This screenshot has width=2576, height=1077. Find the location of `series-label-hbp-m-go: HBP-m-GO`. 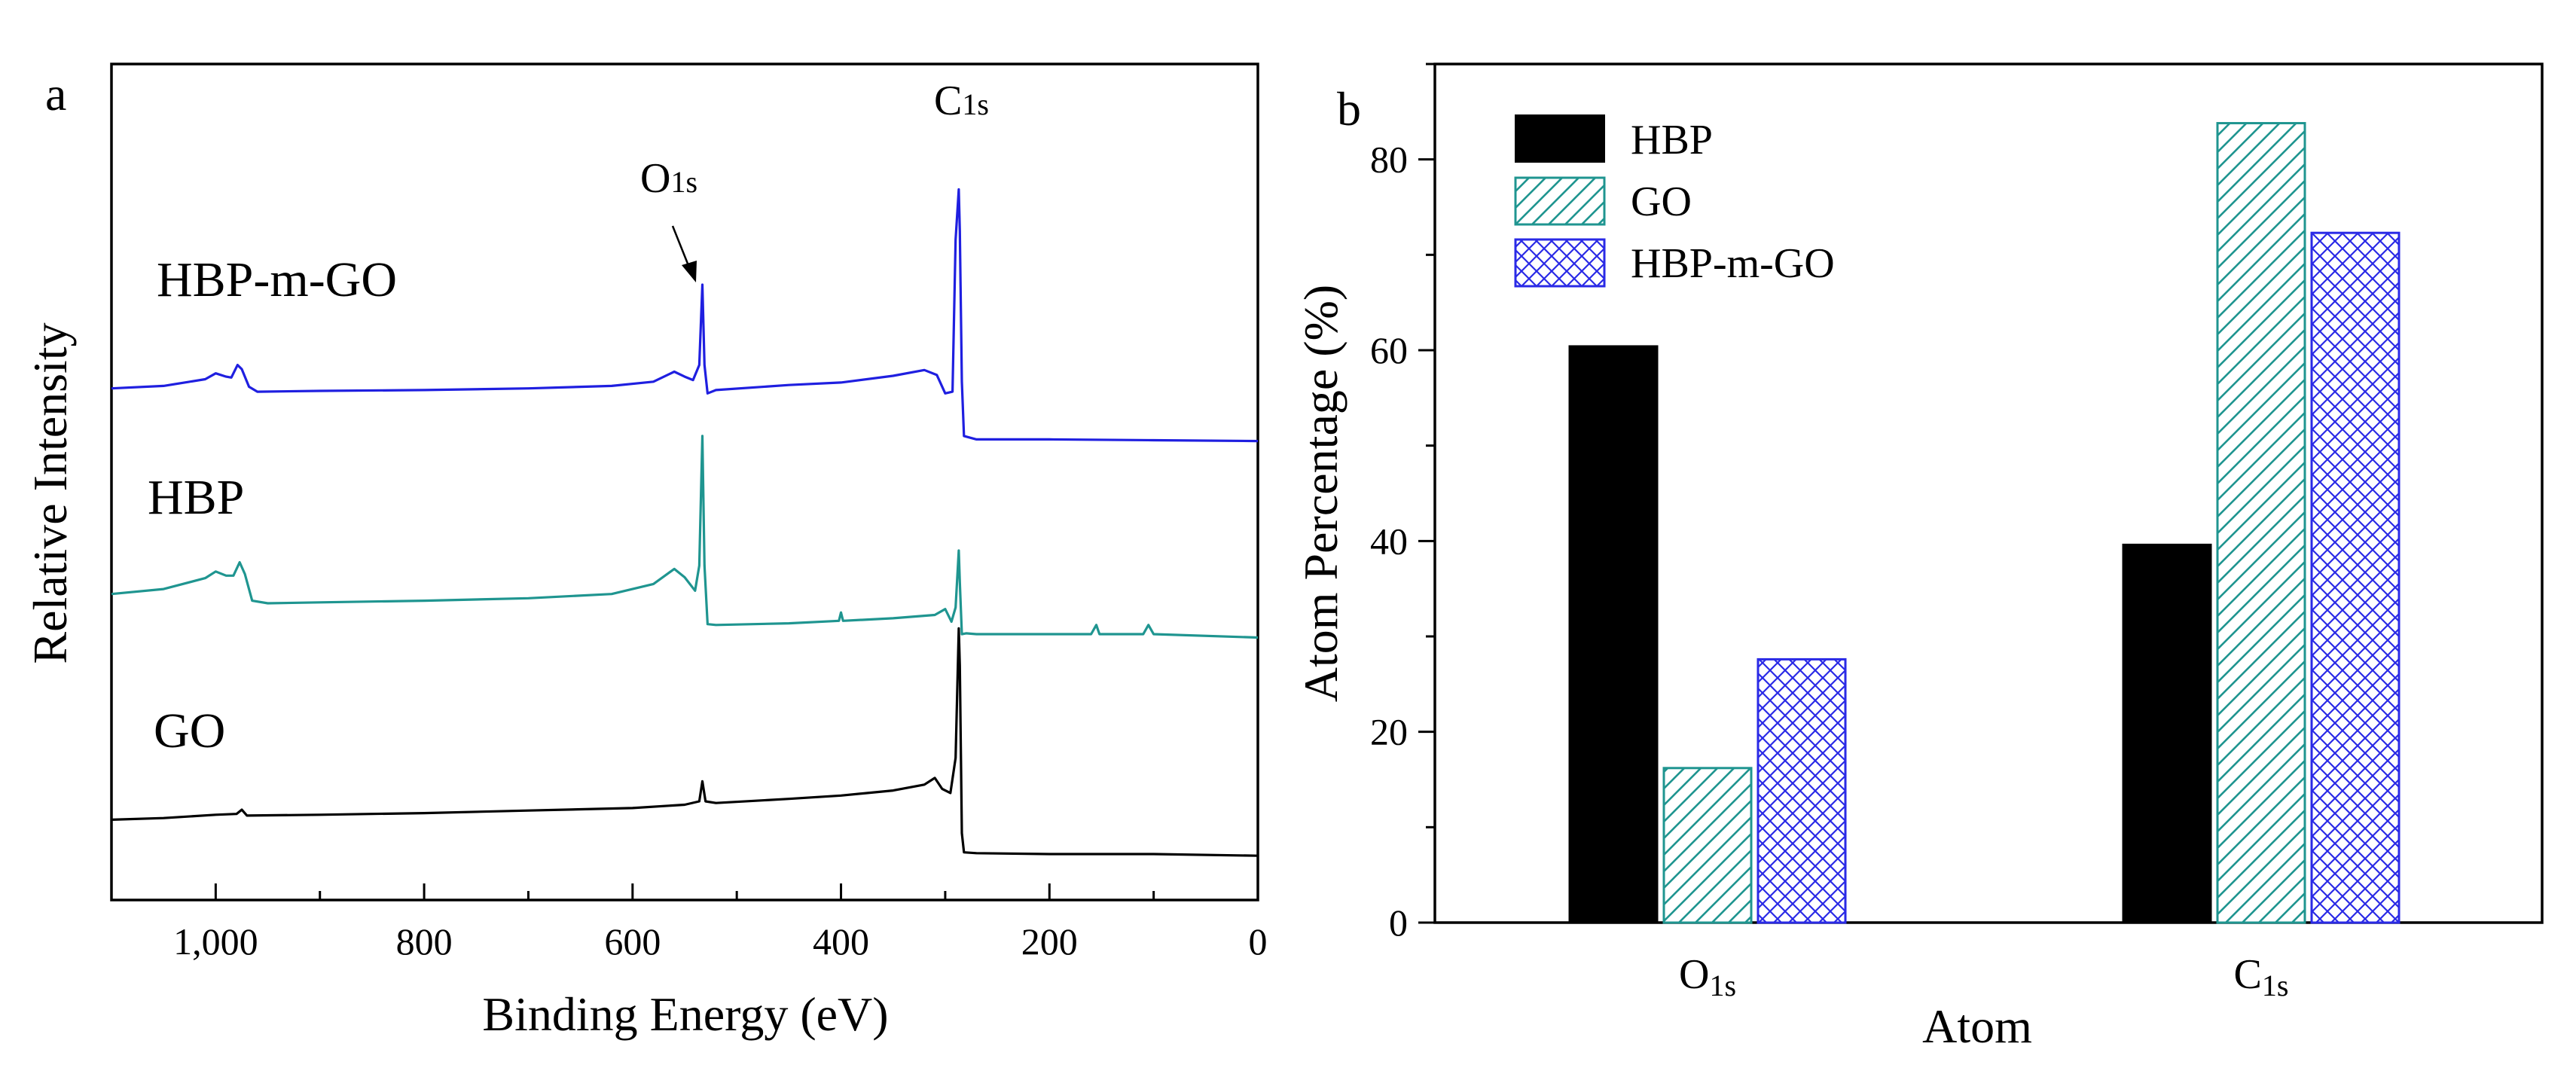

series-label-hbp-m-go: HBP-m-GO is located at coordinates (277, 279).